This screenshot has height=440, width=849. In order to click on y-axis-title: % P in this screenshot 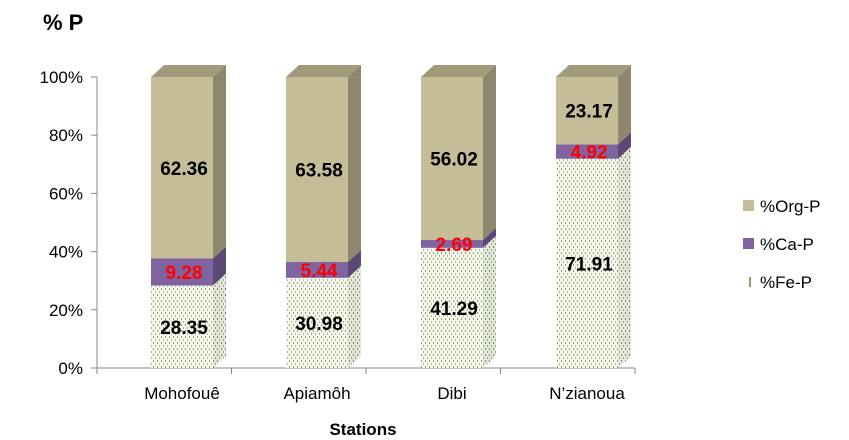, I will do `click(63, 22)`.